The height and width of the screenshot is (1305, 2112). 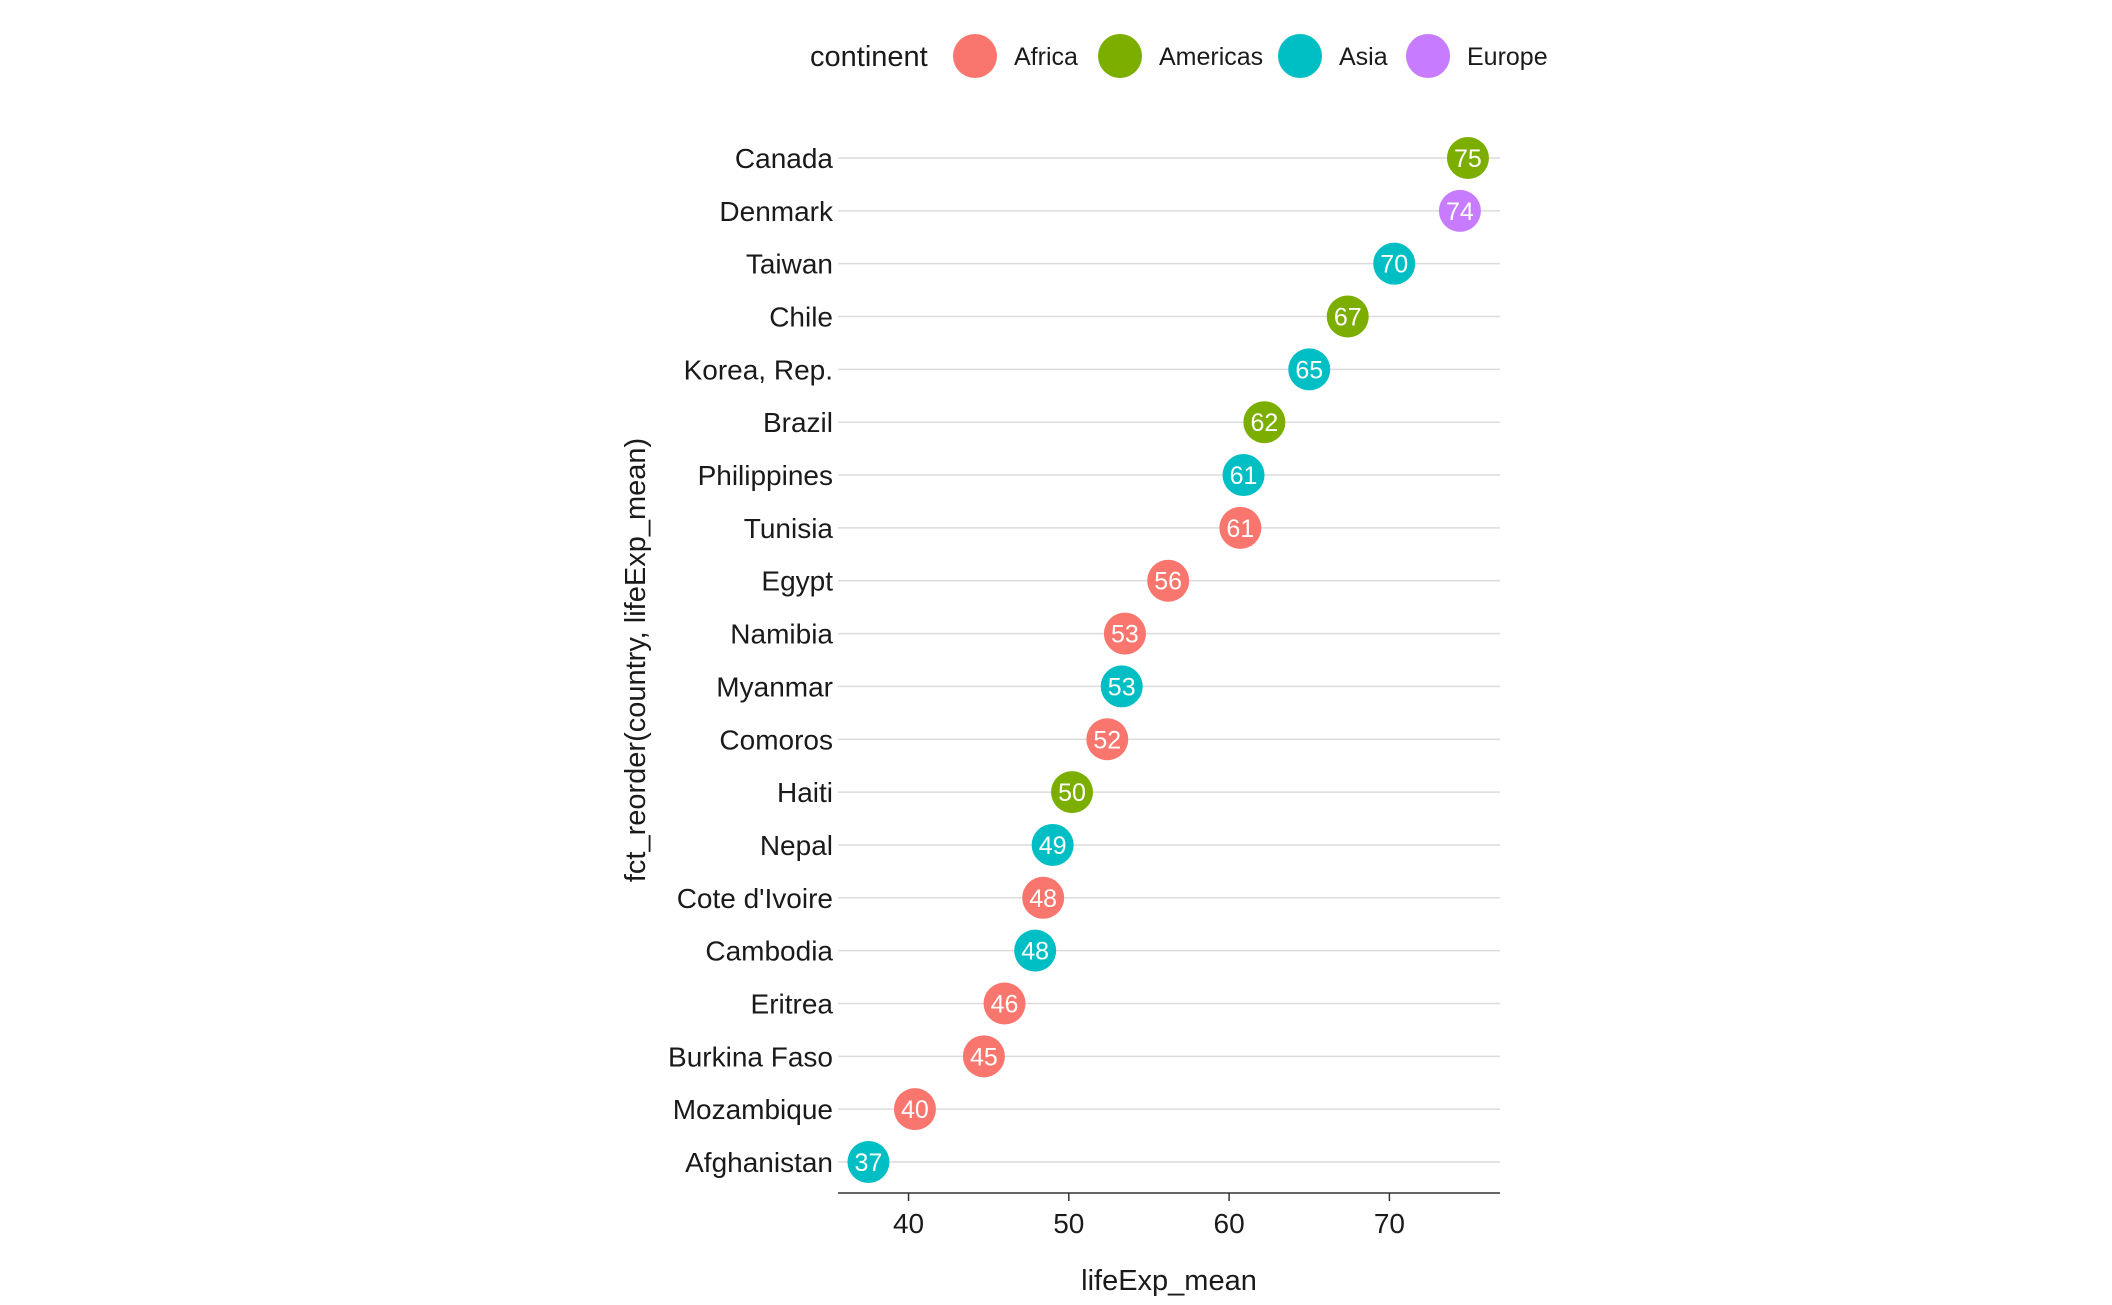 What do you see at coordinates (750, 1056) in the screenshot?
I see `y-tick-label: Burkina Faso` at bounding box center [750, 1056].